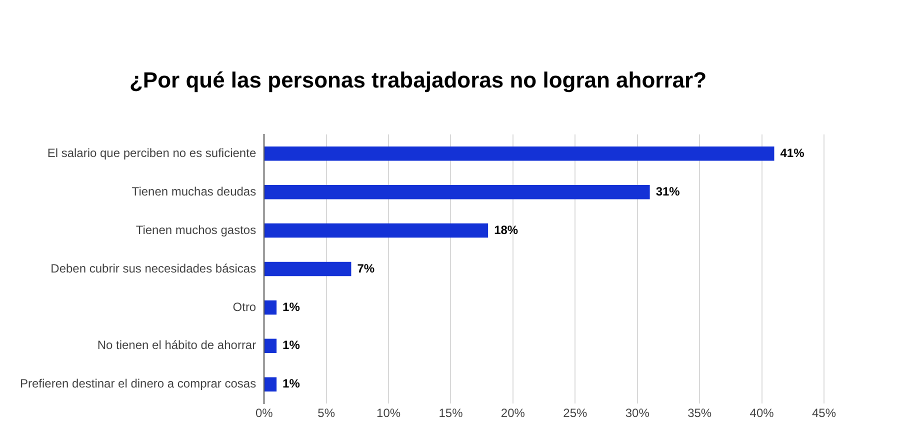 This screenshot has height=436, width=902. I want to click on x-tick-label: 40%, so click(762, 413).